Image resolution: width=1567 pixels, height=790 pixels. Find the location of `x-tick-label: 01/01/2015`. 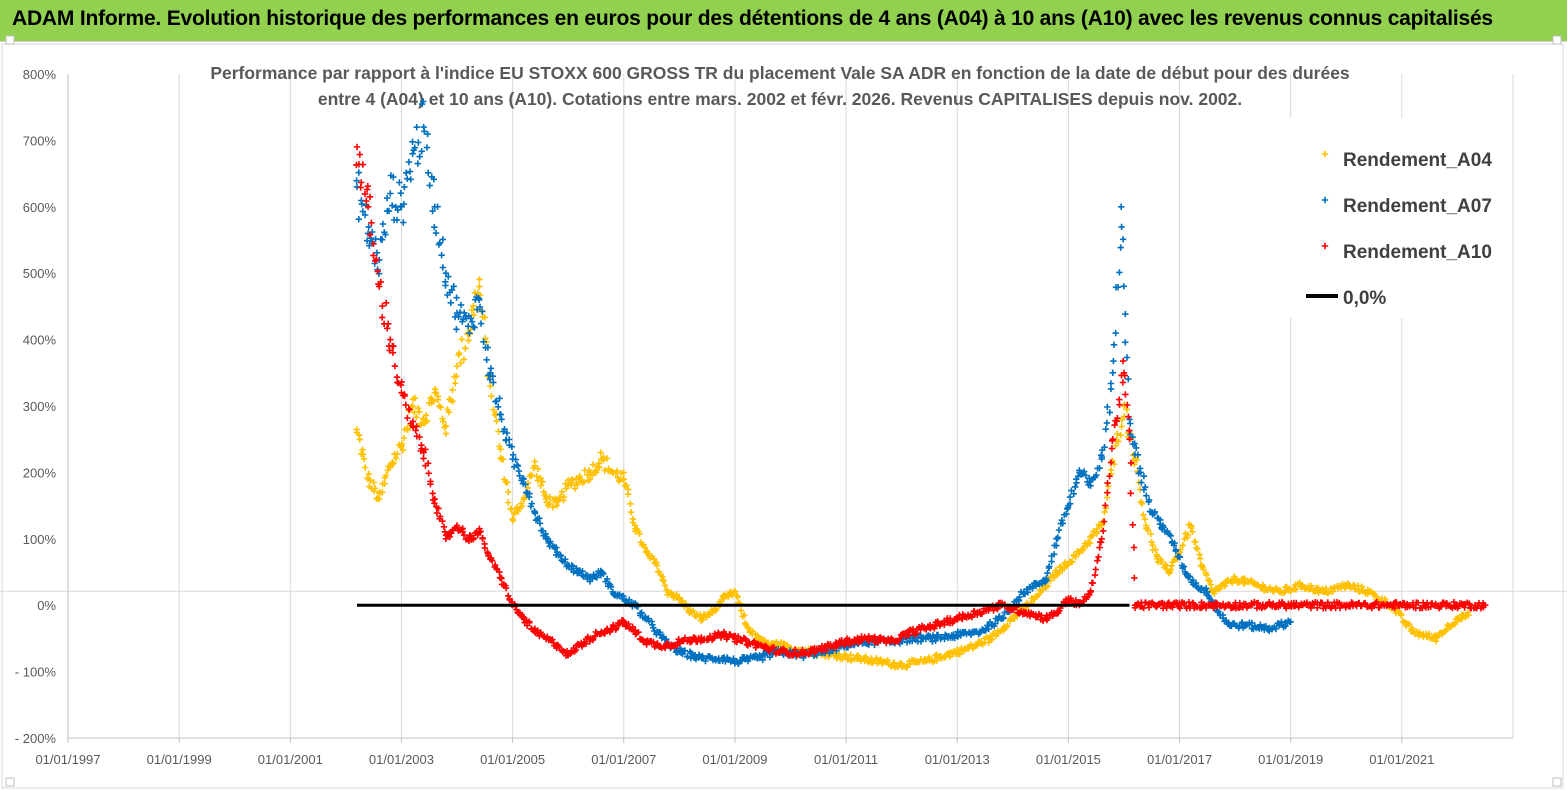

x-tick-label: 01/01/2015 is located at coordinates (1068, 759).